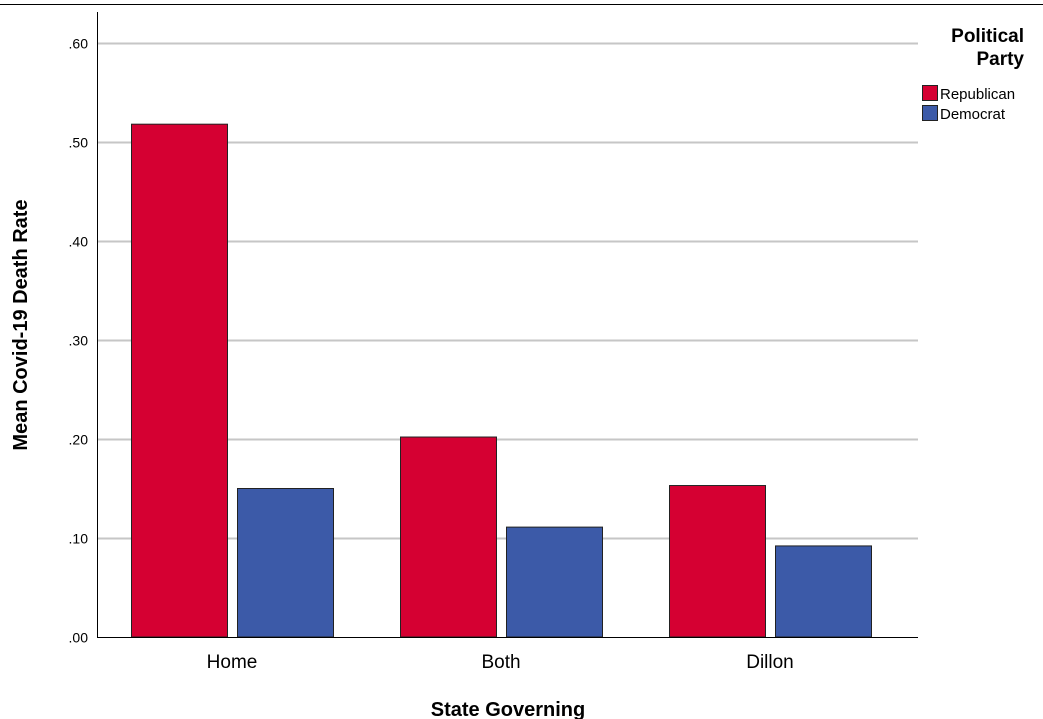 The image size is (1043, 719). What do you see at coordinates (79, 44) in the screenshot?
I see `y-tick-label: .60` at bounding box center [79, 44].